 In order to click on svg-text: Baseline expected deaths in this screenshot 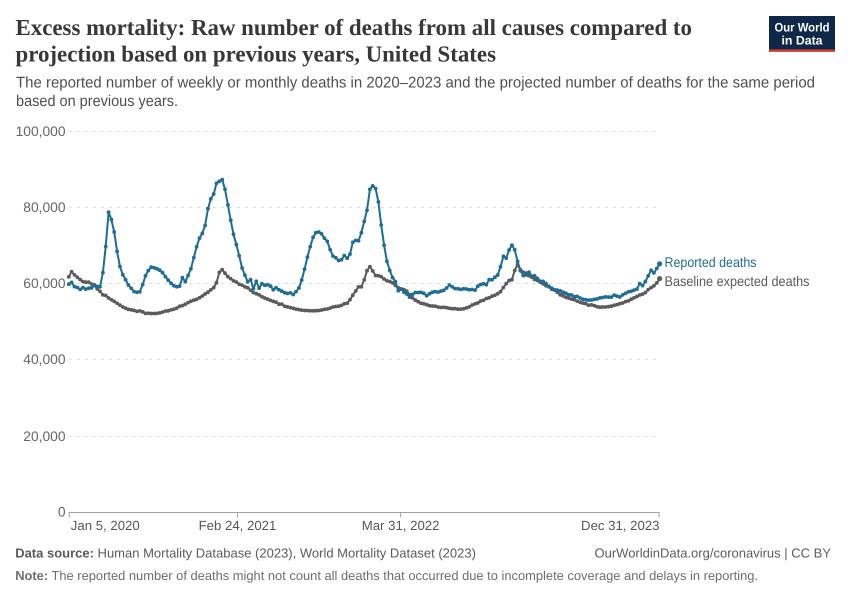, I will do `click(737, 281)`.